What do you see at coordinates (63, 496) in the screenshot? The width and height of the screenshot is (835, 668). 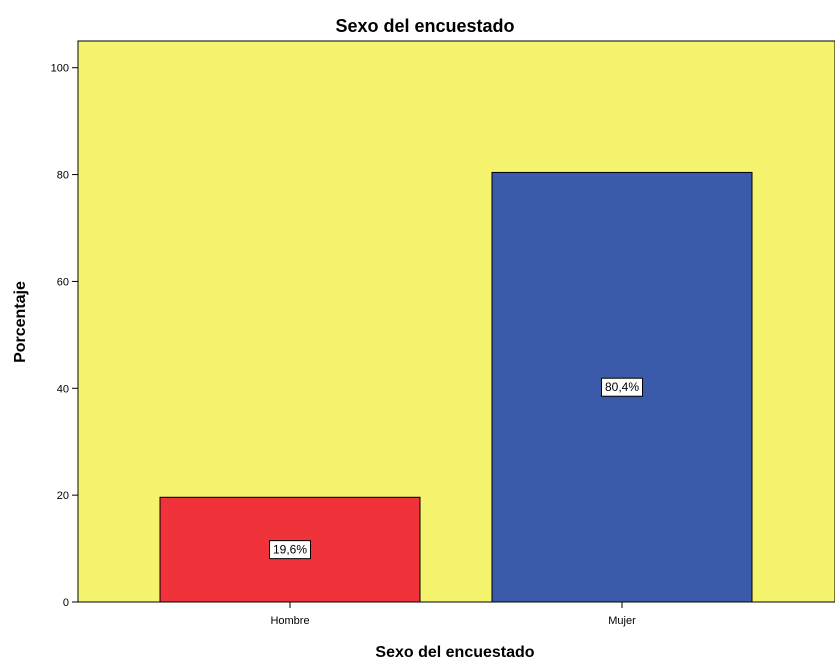 I see `y-tick-label: 20` at bounding box center [63, 496].